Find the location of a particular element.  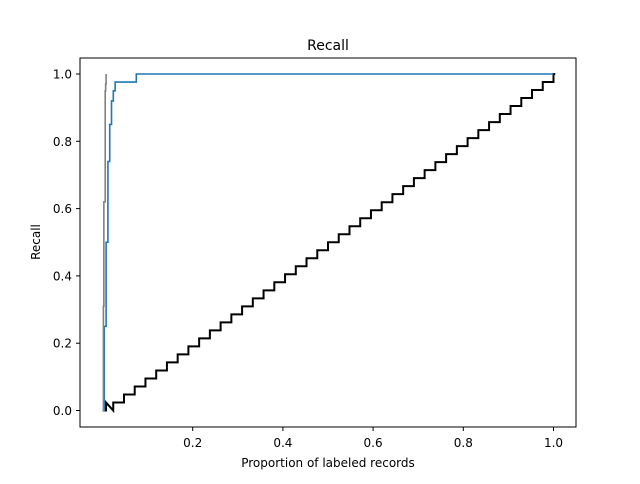

y-tick-label: 0.2 is located at coordinates (62, 344).